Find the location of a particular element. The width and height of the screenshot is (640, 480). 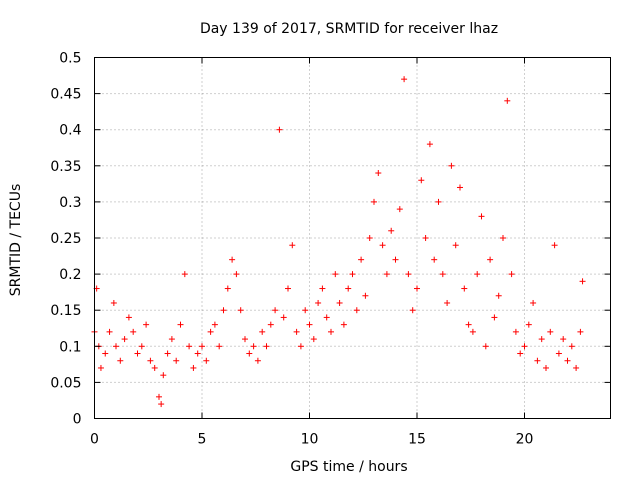

x-tick-label: 20 is located at coordinates (525, 440).